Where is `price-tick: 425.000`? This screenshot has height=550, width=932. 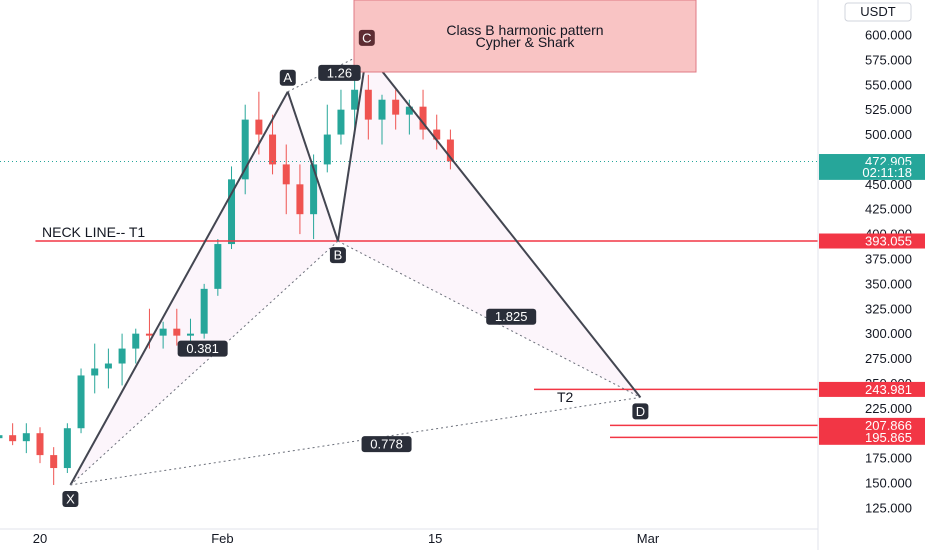
price-tick: 425.000 is located at coordinates (888, 209).